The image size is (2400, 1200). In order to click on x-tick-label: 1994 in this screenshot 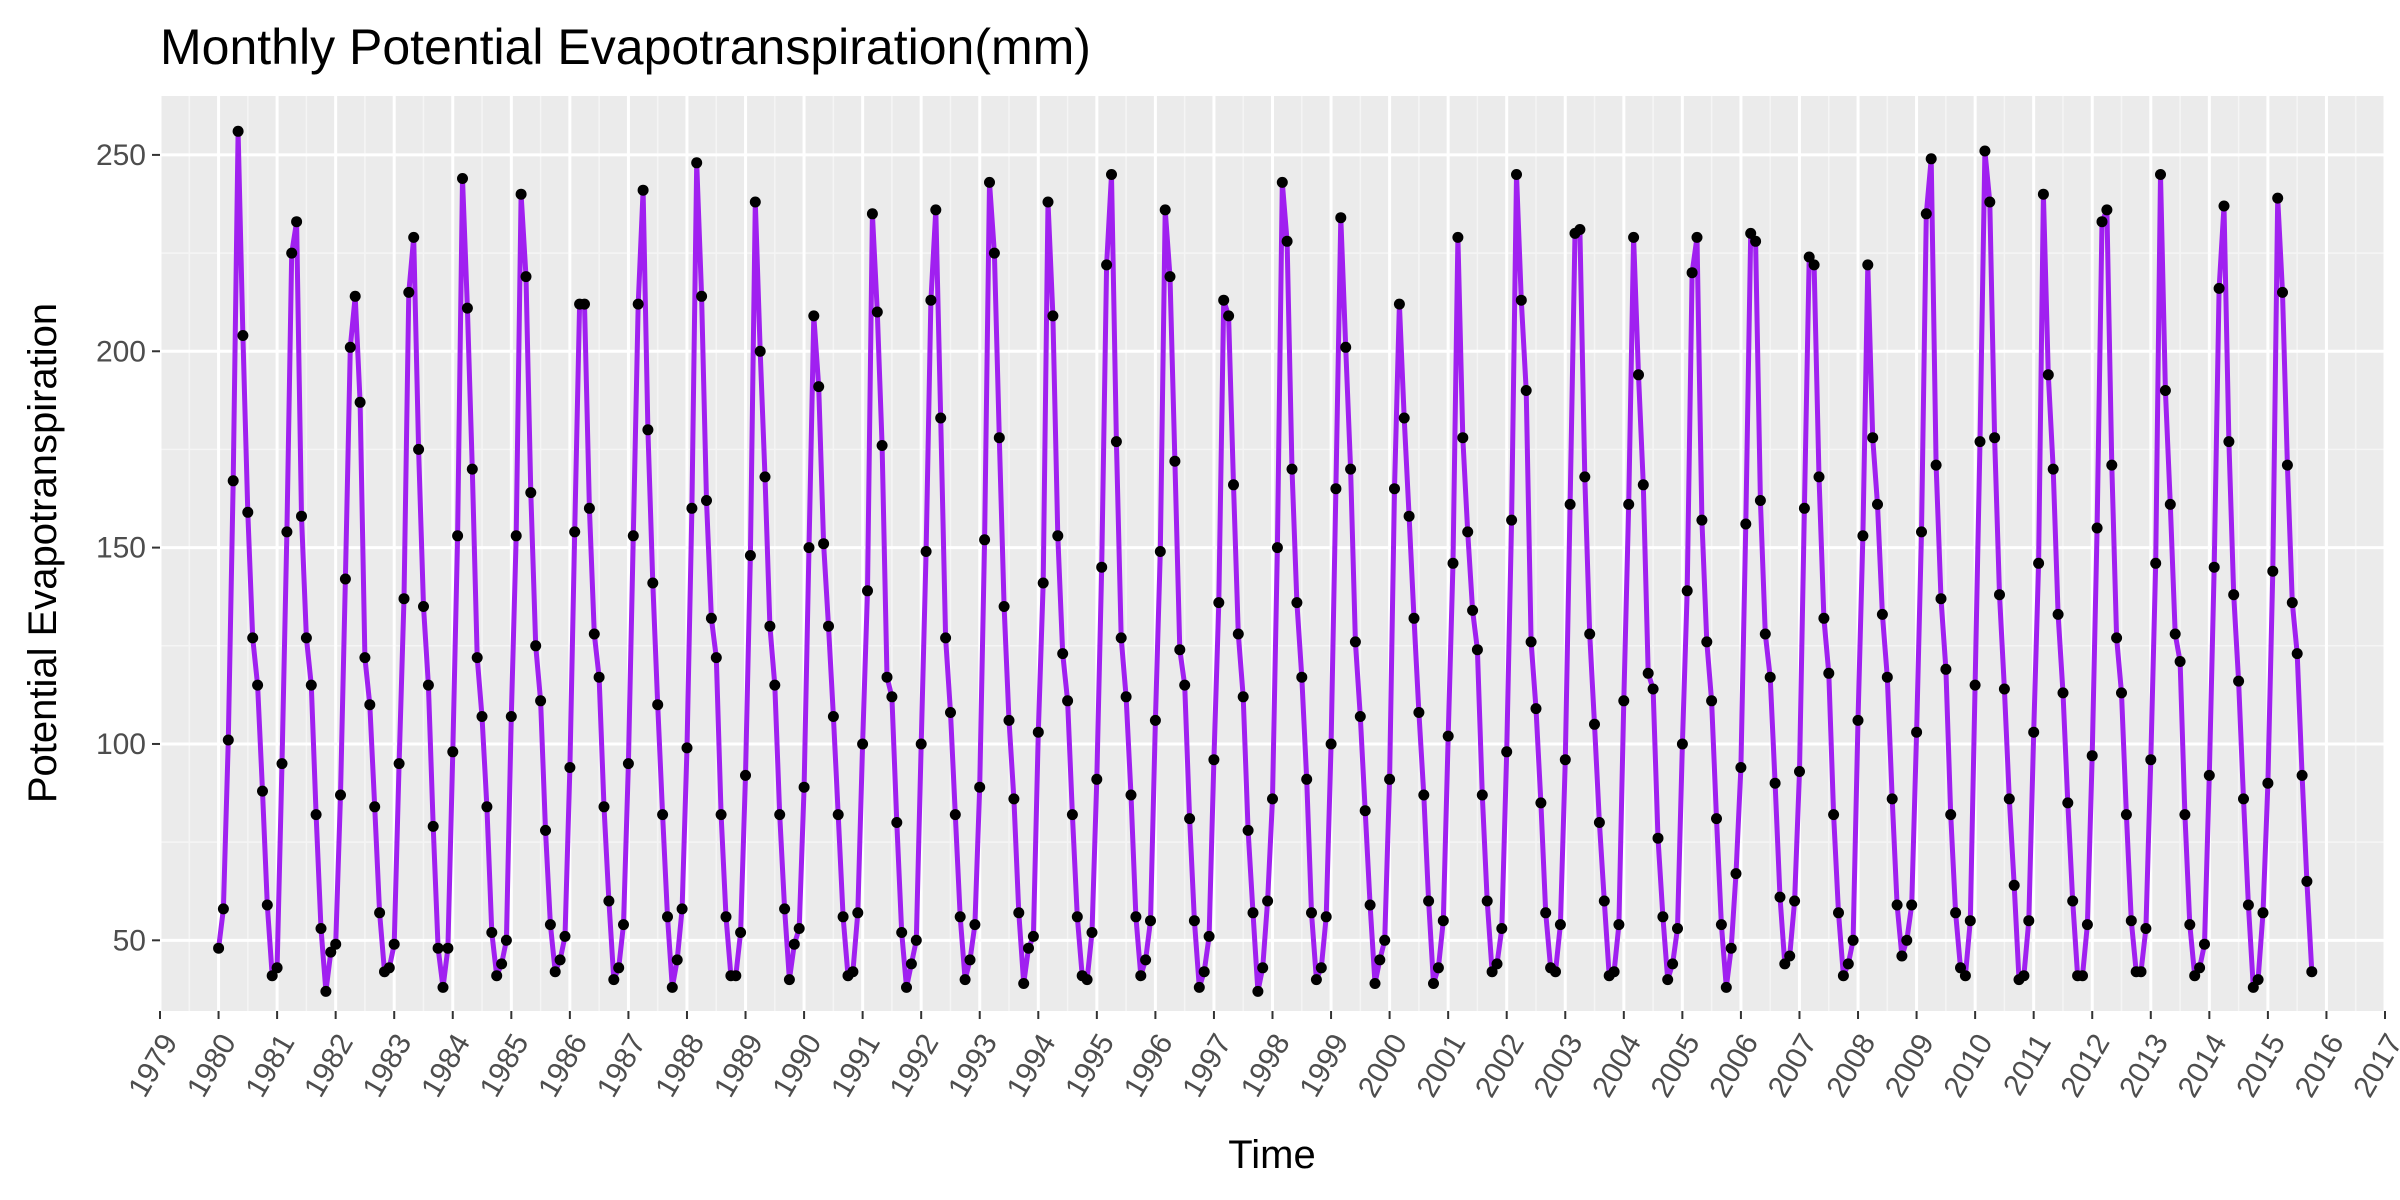, I will do `click(1032, 1066)`.